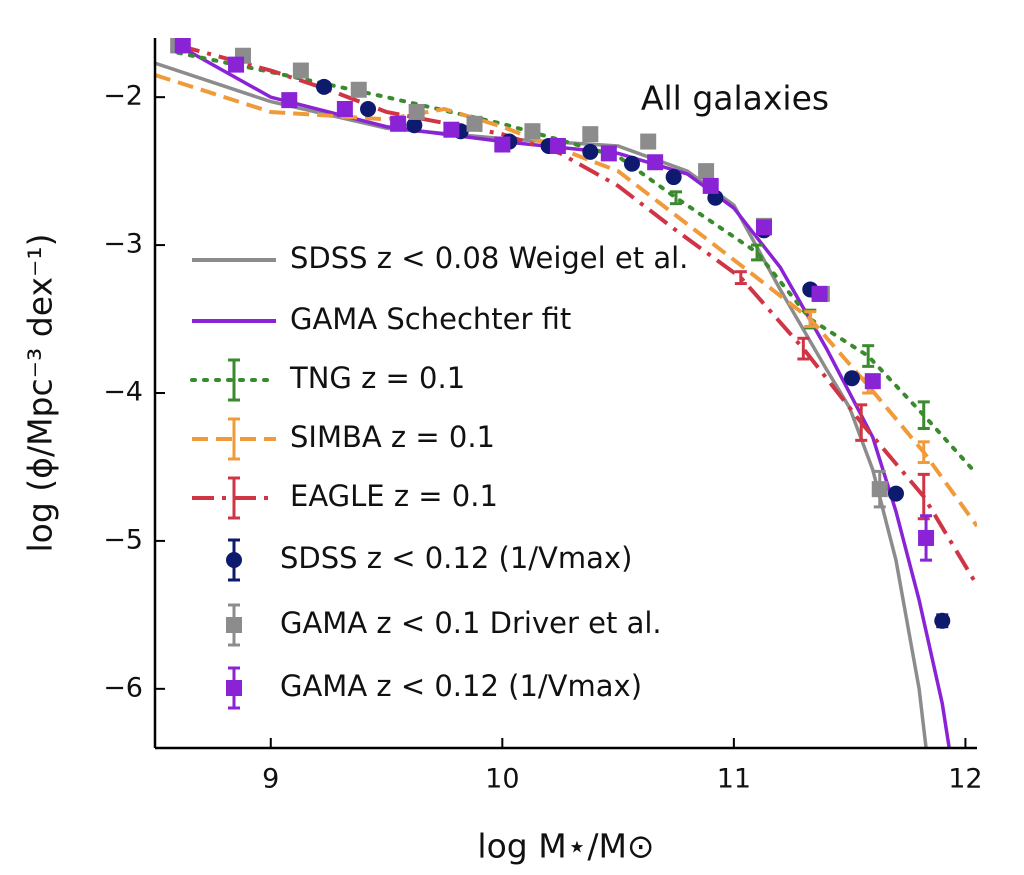 This screenshot has width=1024, height=875. I want to click on legend-label: GAMA Schechter fit, so click(430, 319).